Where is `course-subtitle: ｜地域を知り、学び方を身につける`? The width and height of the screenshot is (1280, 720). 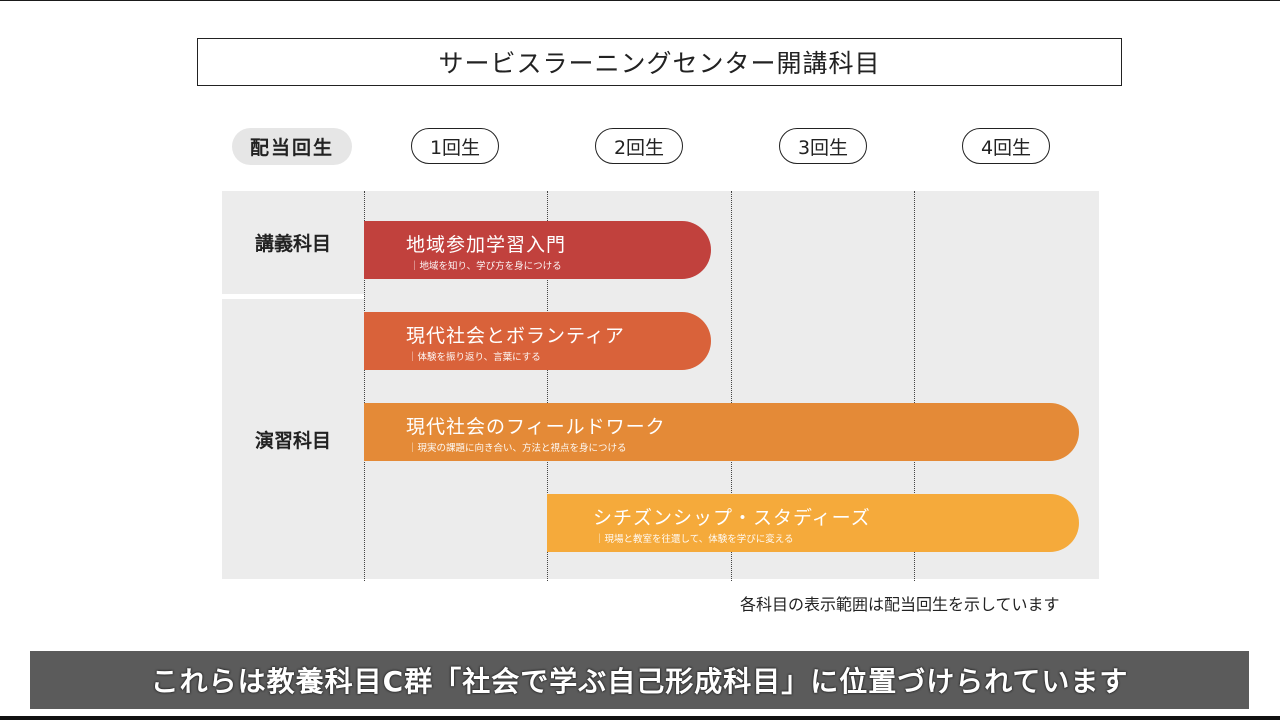 course-subtitle: ｜地域を知り、学び方を身につける is located at coordinates (486, 266).